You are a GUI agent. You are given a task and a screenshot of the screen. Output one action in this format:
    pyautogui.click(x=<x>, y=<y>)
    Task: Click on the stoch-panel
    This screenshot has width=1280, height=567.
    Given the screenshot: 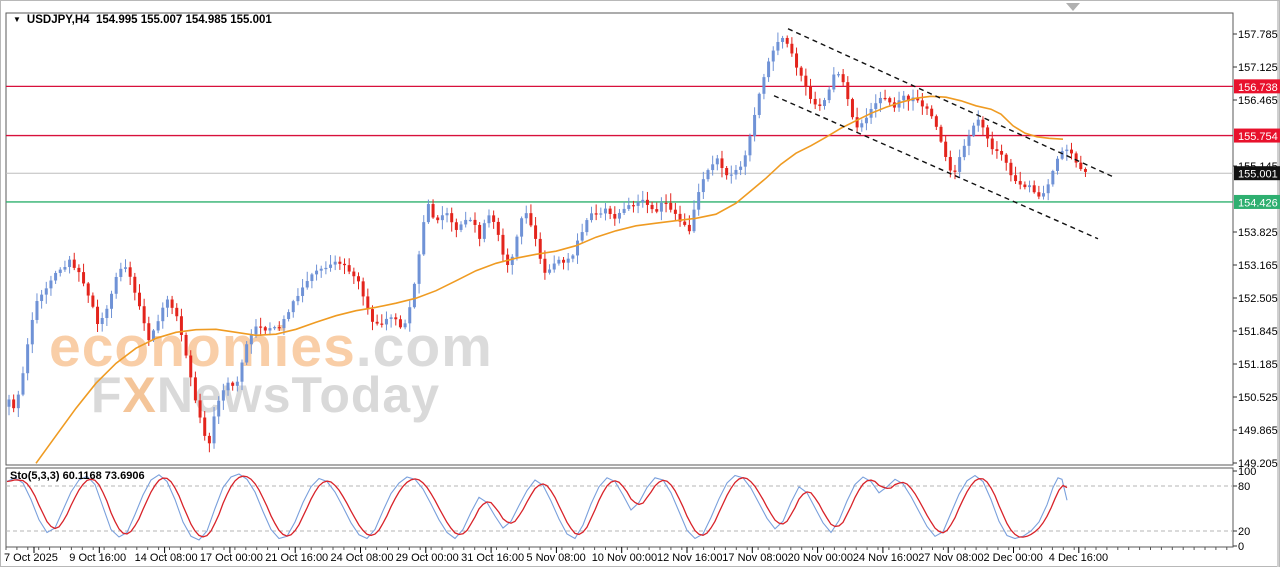 What is the action you would take?
    pyautogui.click(x=619, y=507)
    